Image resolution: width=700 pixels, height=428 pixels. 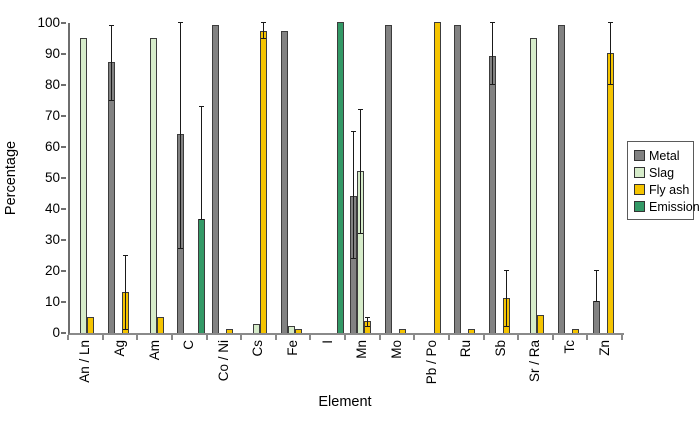 I want to click on x-tick-label: Co / Ni, so click(x=223, y=361).